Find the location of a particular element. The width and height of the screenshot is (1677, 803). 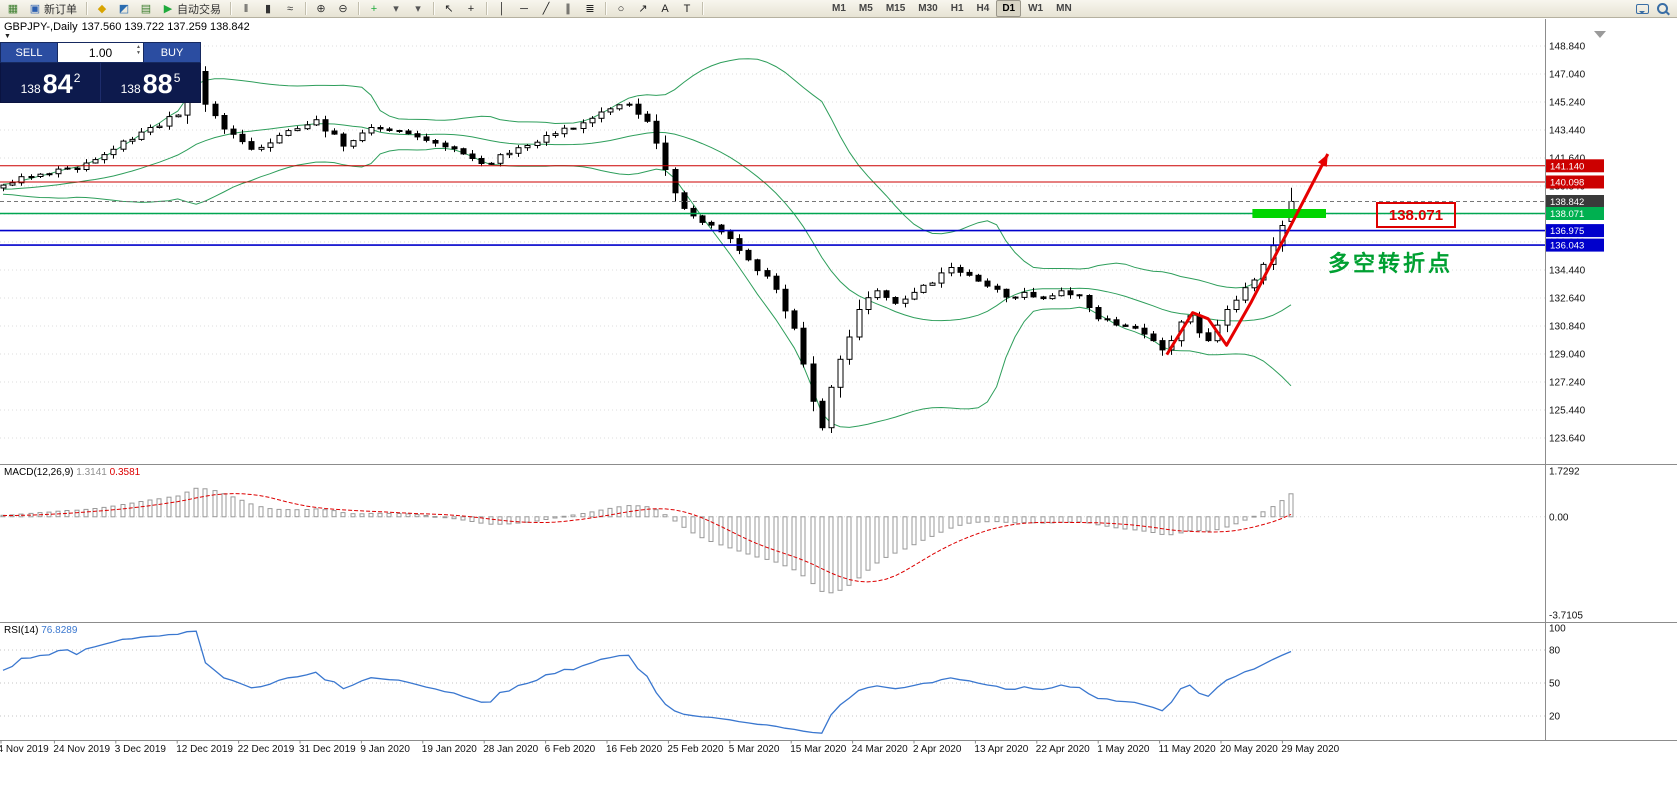

date-label: 15 Mar 2020 is located at coordinates (818, 749).